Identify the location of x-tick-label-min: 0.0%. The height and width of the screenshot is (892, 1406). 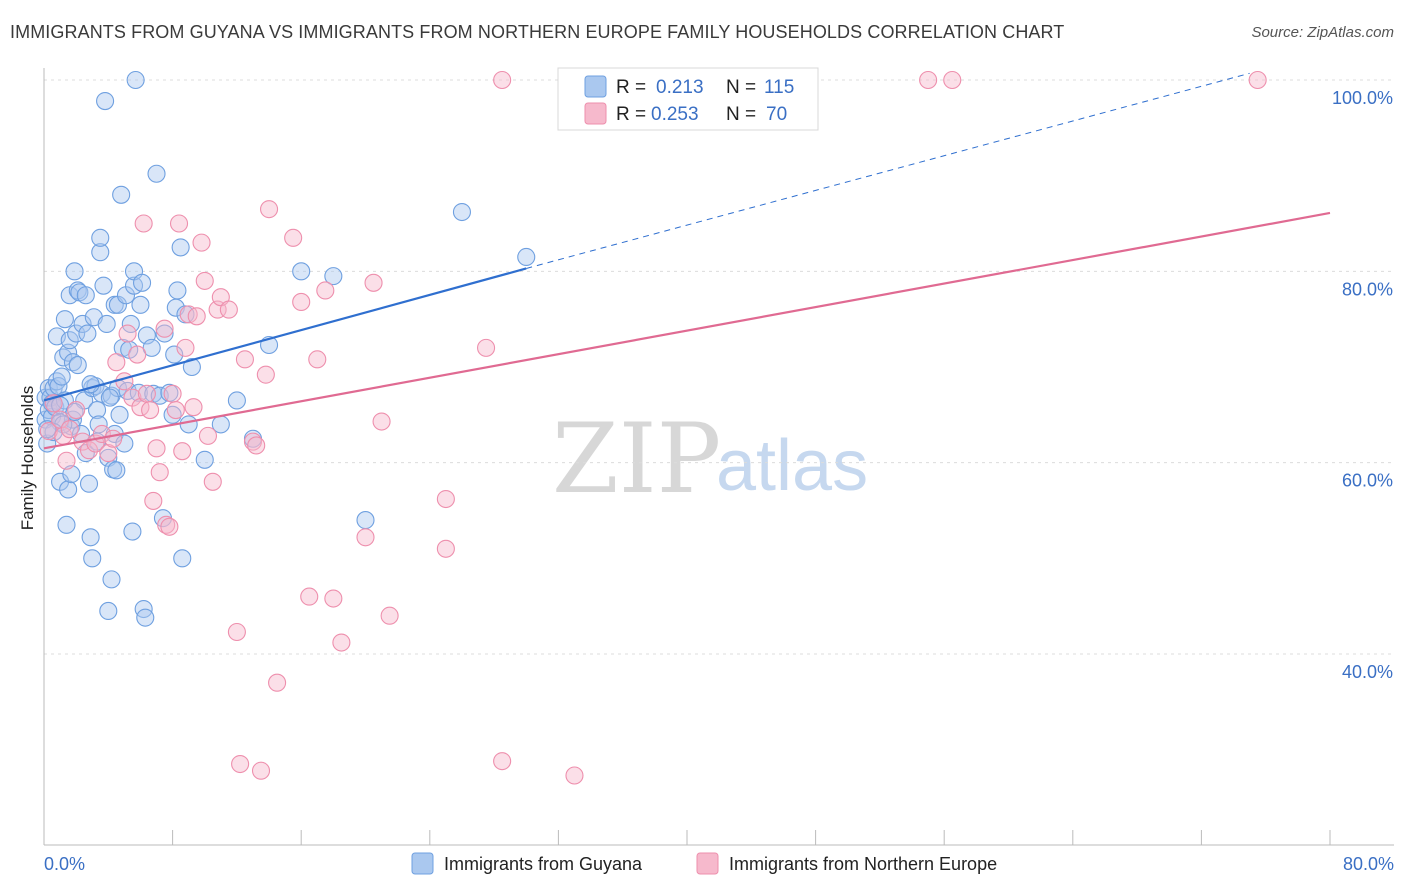
(64, 864).